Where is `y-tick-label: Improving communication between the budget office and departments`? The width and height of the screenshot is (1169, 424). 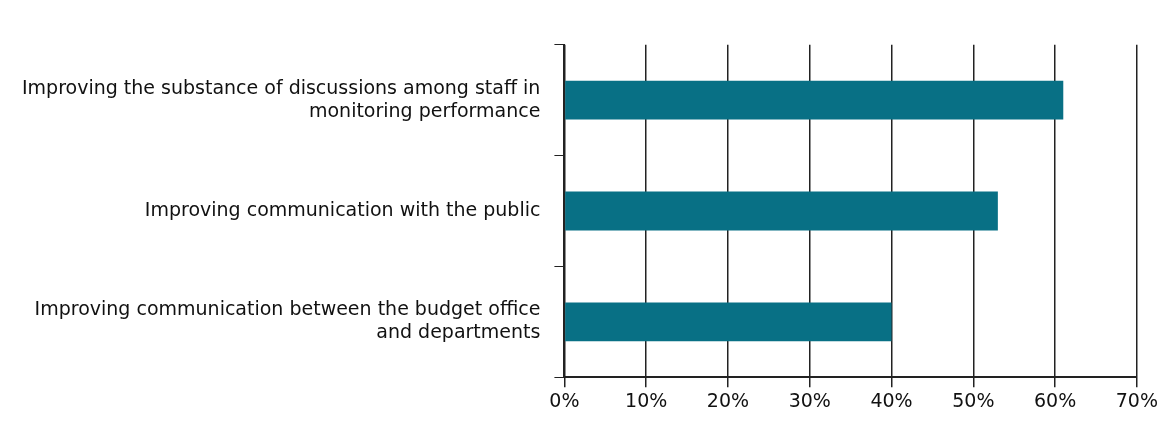
y-tick-label: Improving communication between the budget office and departments is located at coordinates (287, 320).